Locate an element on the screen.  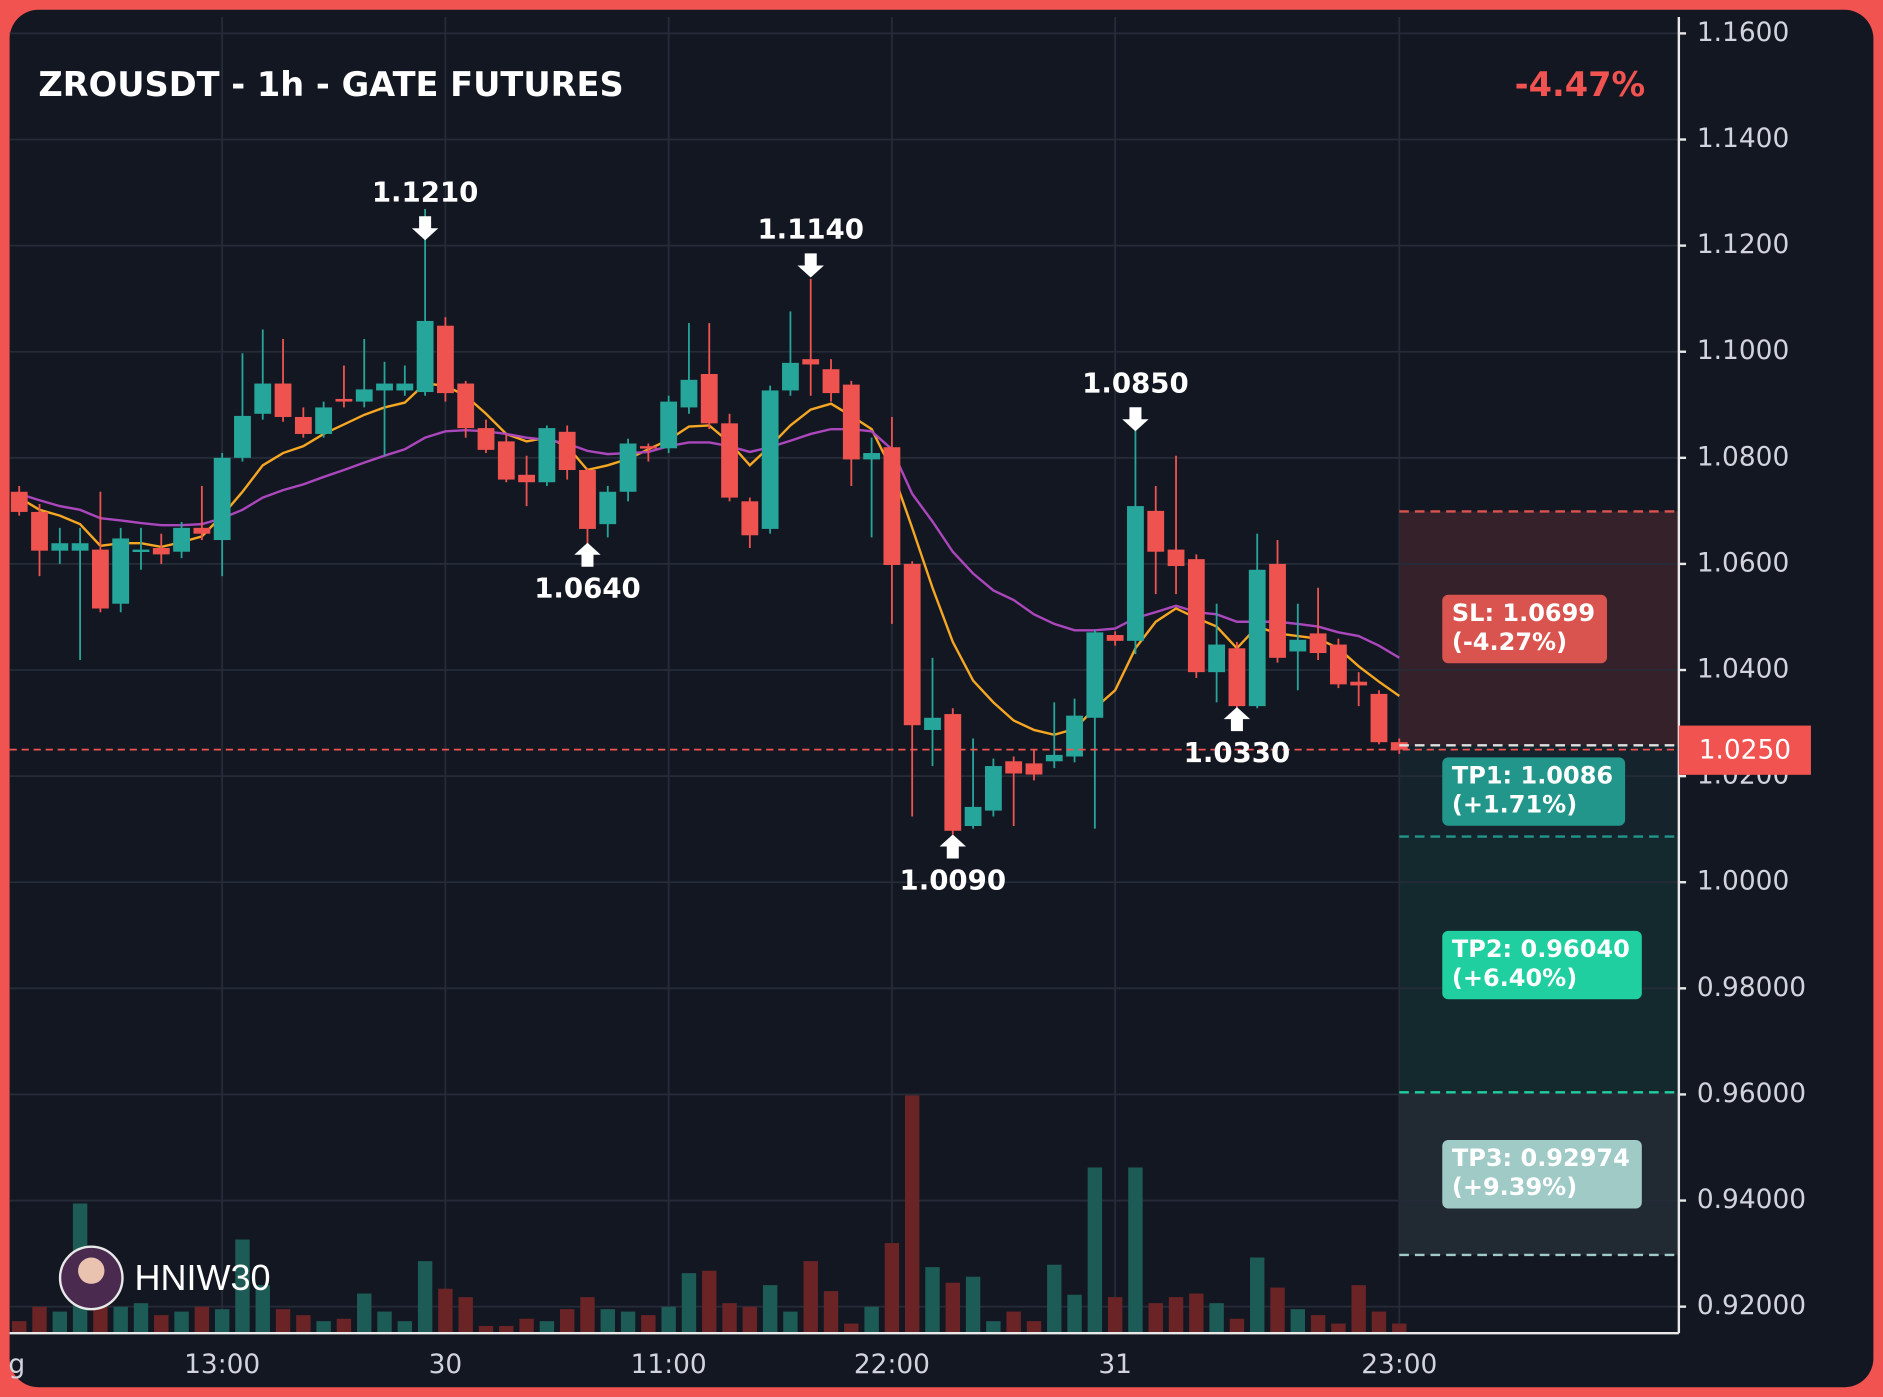
y-tick-label: 0.96000 is located at coordinates (1751, 1093).